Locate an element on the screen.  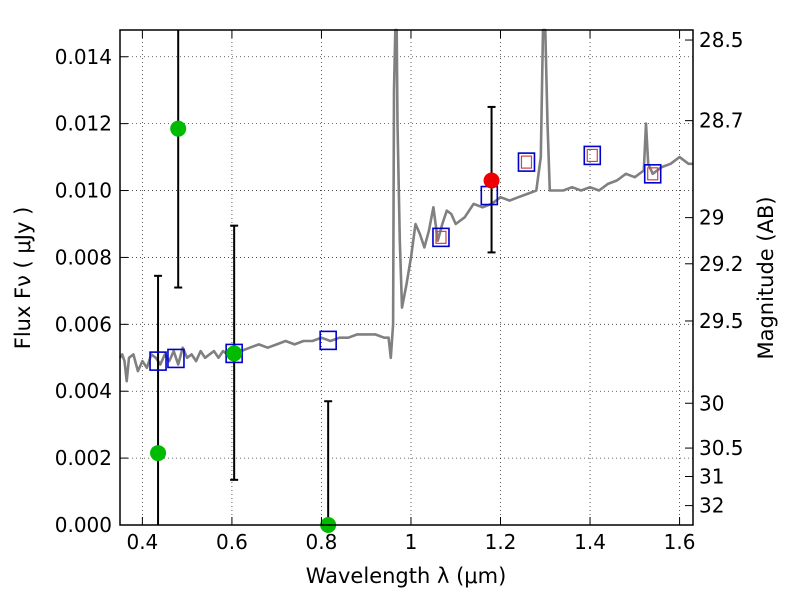
y-tick-label-6: 0.012 is located at coordinates (83, 124).